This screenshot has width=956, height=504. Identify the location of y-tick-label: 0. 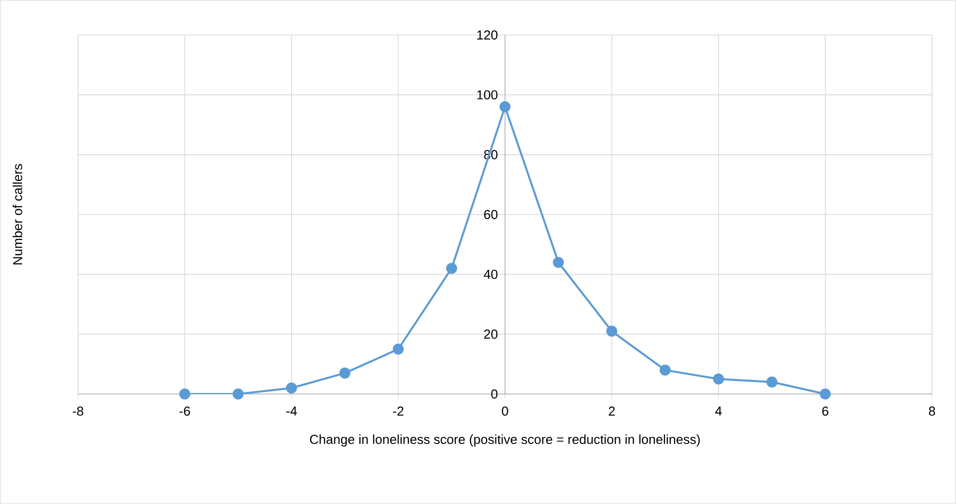
(494, 394).